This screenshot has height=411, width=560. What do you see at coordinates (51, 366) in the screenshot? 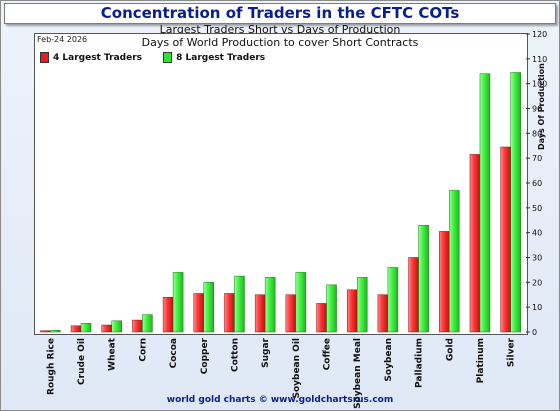
I see `x-tick-label: Rough Rice` at bounding box center [51, 366].